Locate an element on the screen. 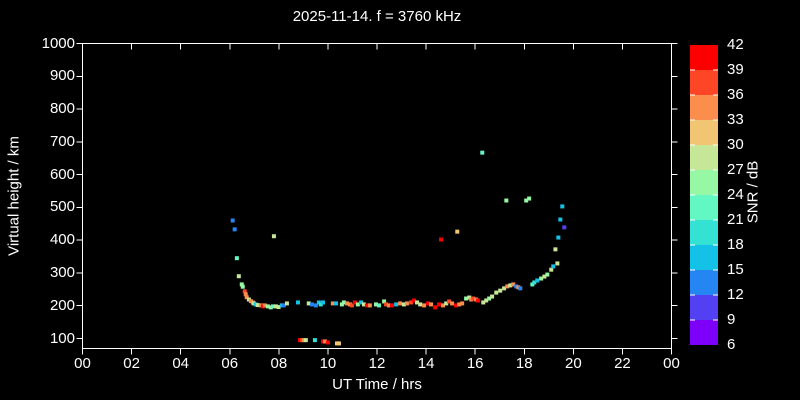 The width and height of the screenshot is (800, 400). colorbar-tick-label: 21 is located at coordinates (735, 219).